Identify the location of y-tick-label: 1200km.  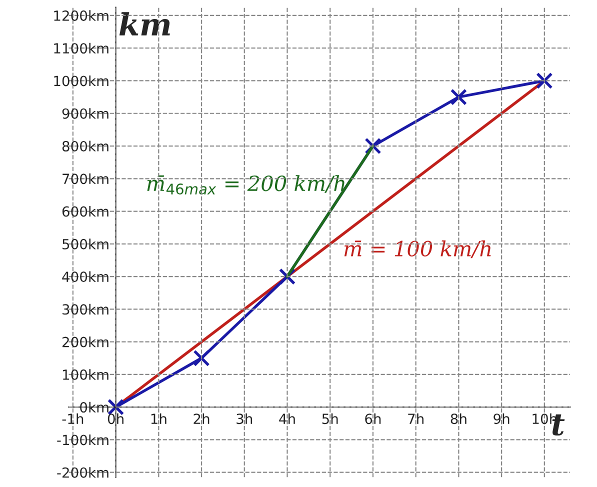
(81, 15).